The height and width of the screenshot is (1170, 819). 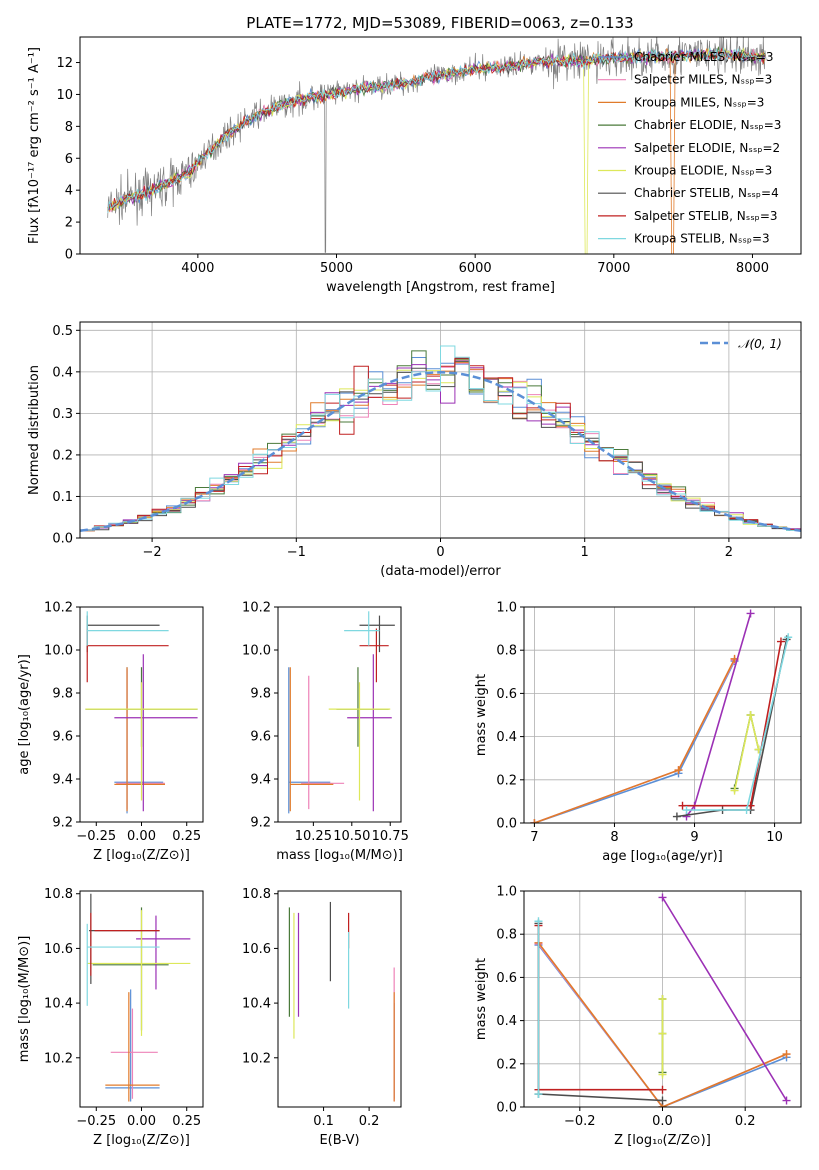 I want to click on age-vs-Z-axes, so click(x=132, y=716).